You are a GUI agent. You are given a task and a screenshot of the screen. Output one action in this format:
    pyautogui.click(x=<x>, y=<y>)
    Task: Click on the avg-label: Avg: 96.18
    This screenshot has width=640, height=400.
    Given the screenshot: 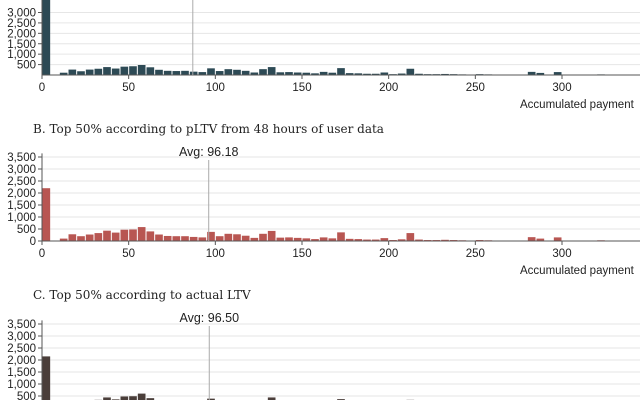 What is the action you would take?
    pyautogui.click(x=209, y=152)
    